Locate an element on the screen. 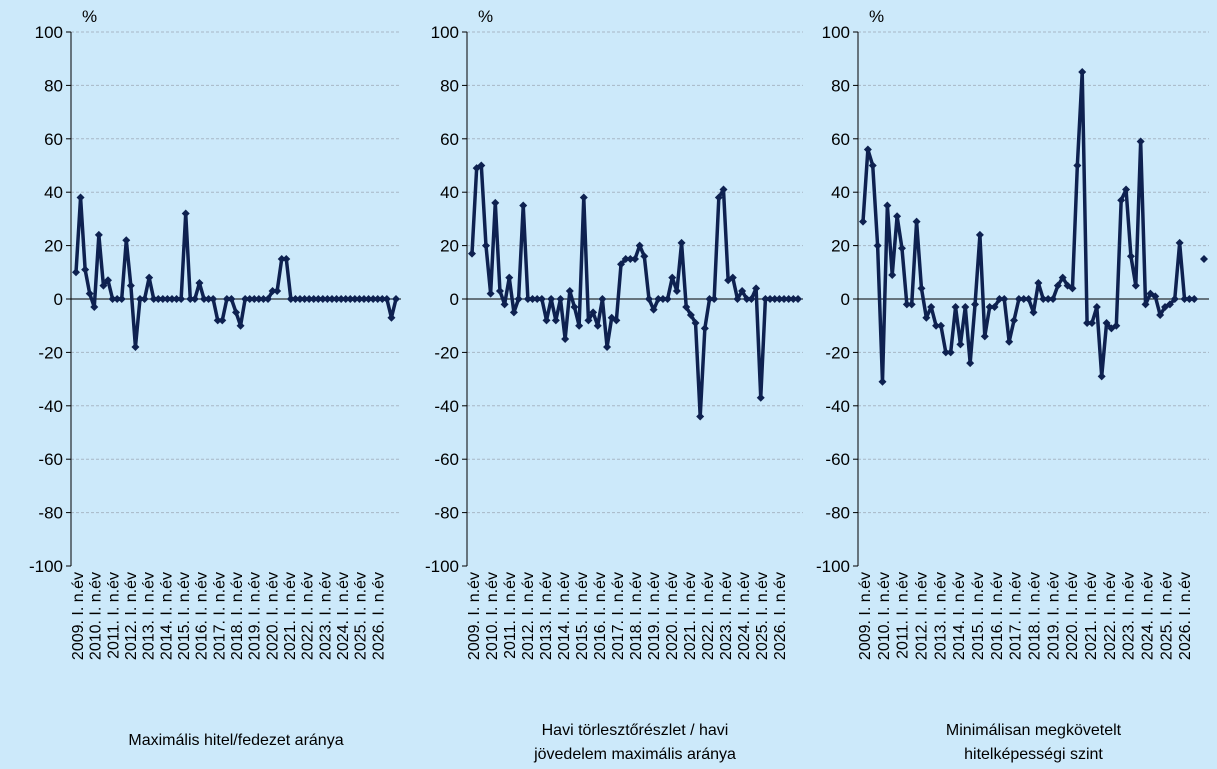  x-tick-label: 2016. I. n.év is located at coordinates (202, 616).